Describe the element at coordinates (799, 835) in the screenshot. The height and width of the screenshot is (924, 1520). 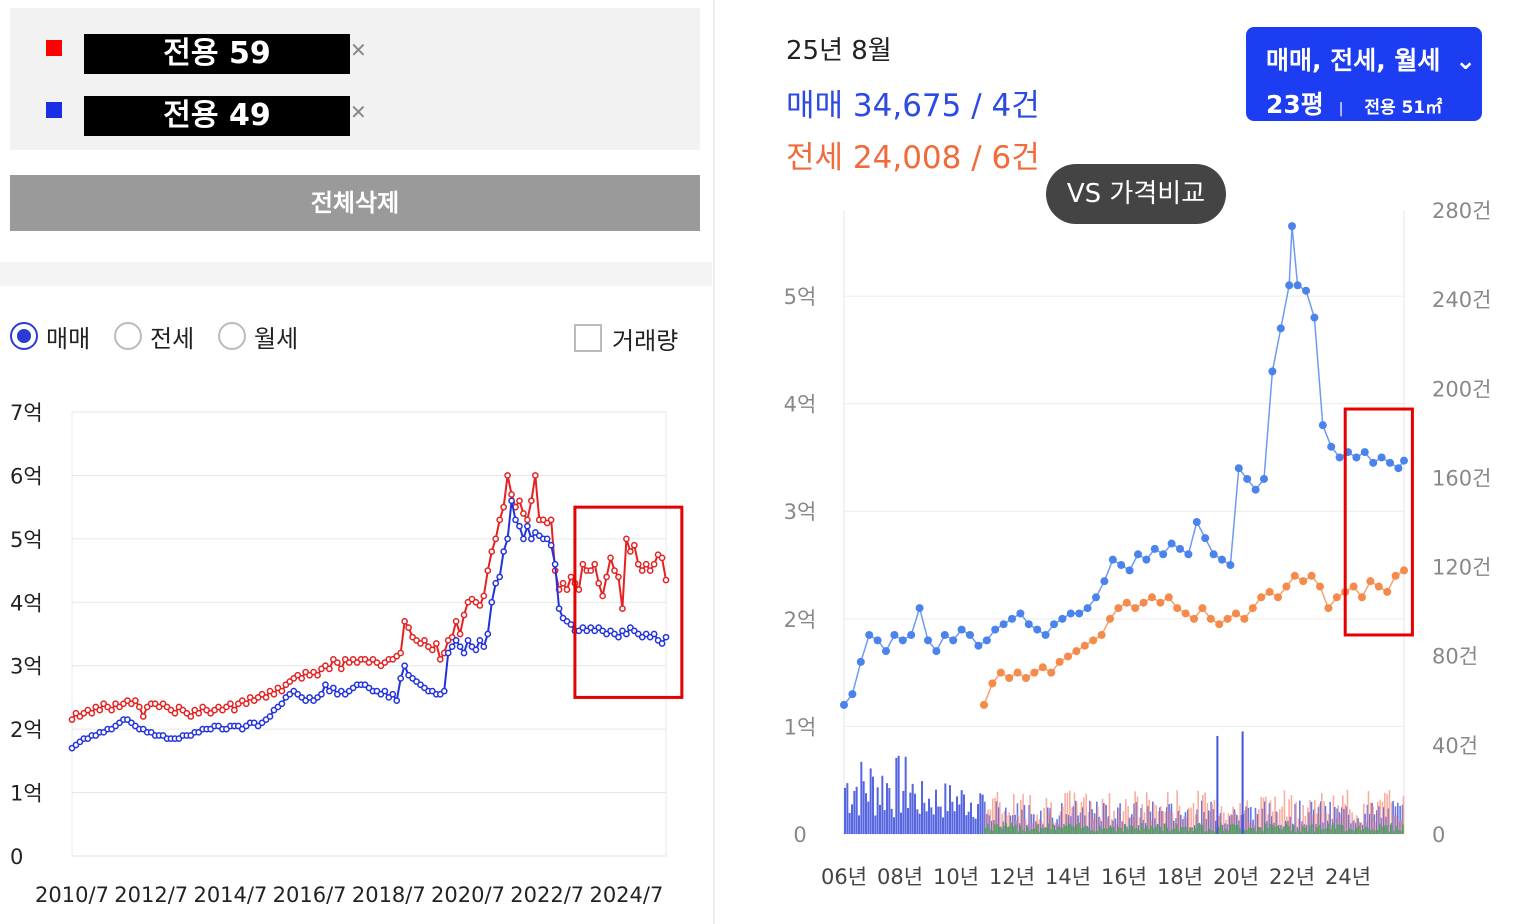
I see `y-tick-label: 0` at that location.